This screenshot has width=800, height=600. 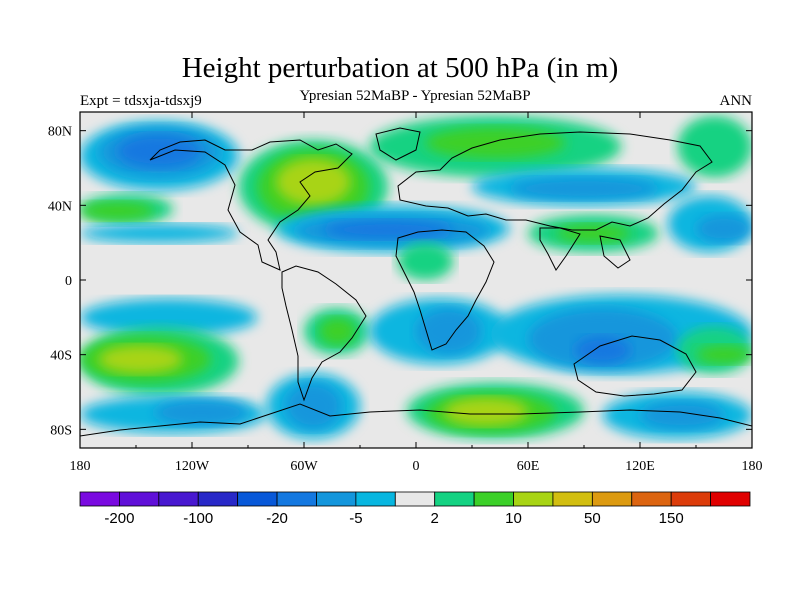 I want to click on coastline-australia, so click(x=635, y=366).